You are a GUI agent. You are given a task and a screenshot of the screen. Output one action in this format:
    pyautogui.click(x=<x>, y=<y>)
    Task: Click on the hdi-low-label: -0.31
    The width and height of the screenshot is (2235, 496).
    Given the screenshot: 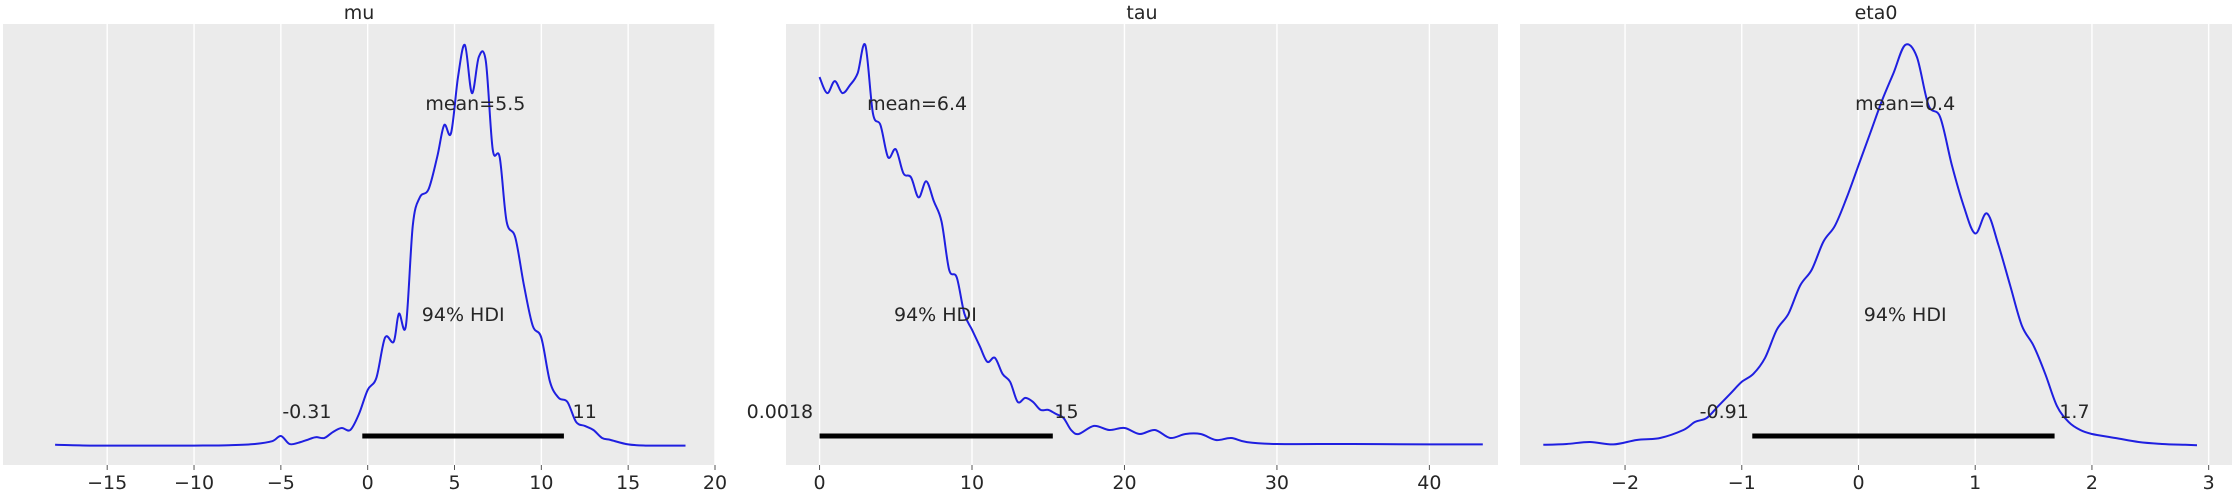 What is the action you would take?
    pyautogui.click(x=306, y=412)
    